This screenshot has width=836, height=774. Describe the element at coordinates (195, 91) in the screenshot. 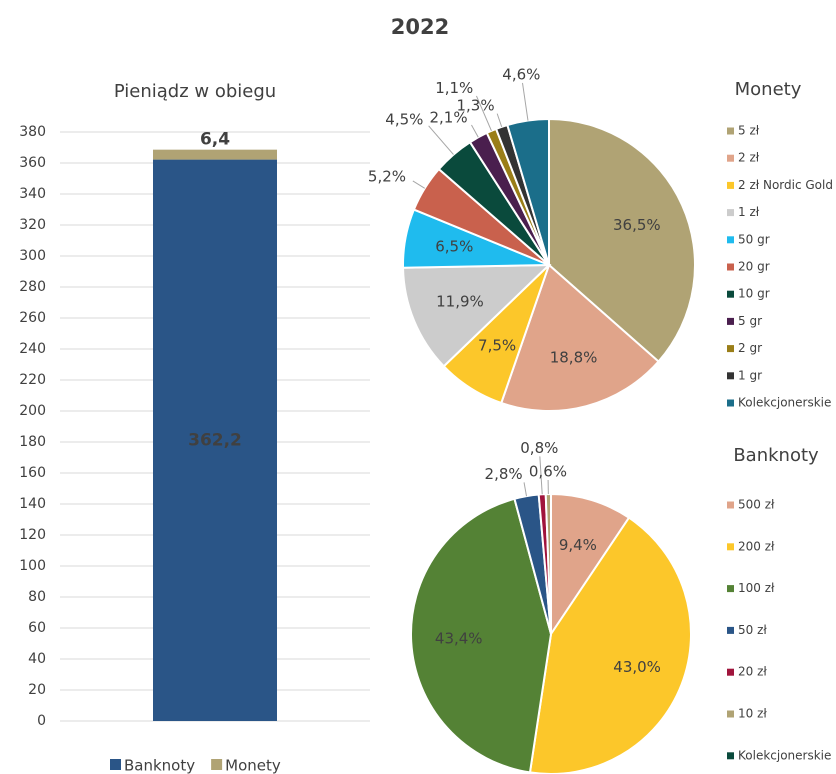

I see `chart-title: Pieniądz w obiegu` at that location.